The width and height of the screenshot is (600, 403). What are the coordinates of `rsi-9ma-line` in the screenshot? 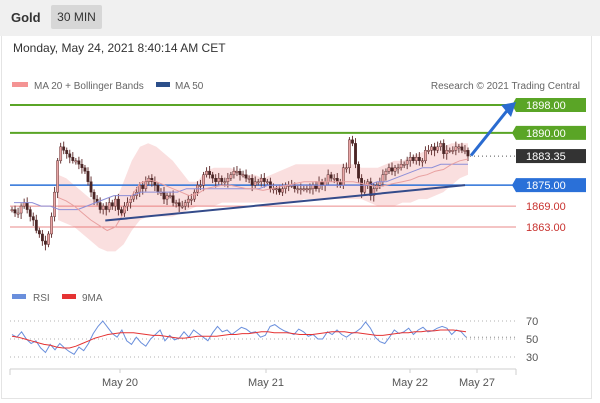 It's located at (239, 339).